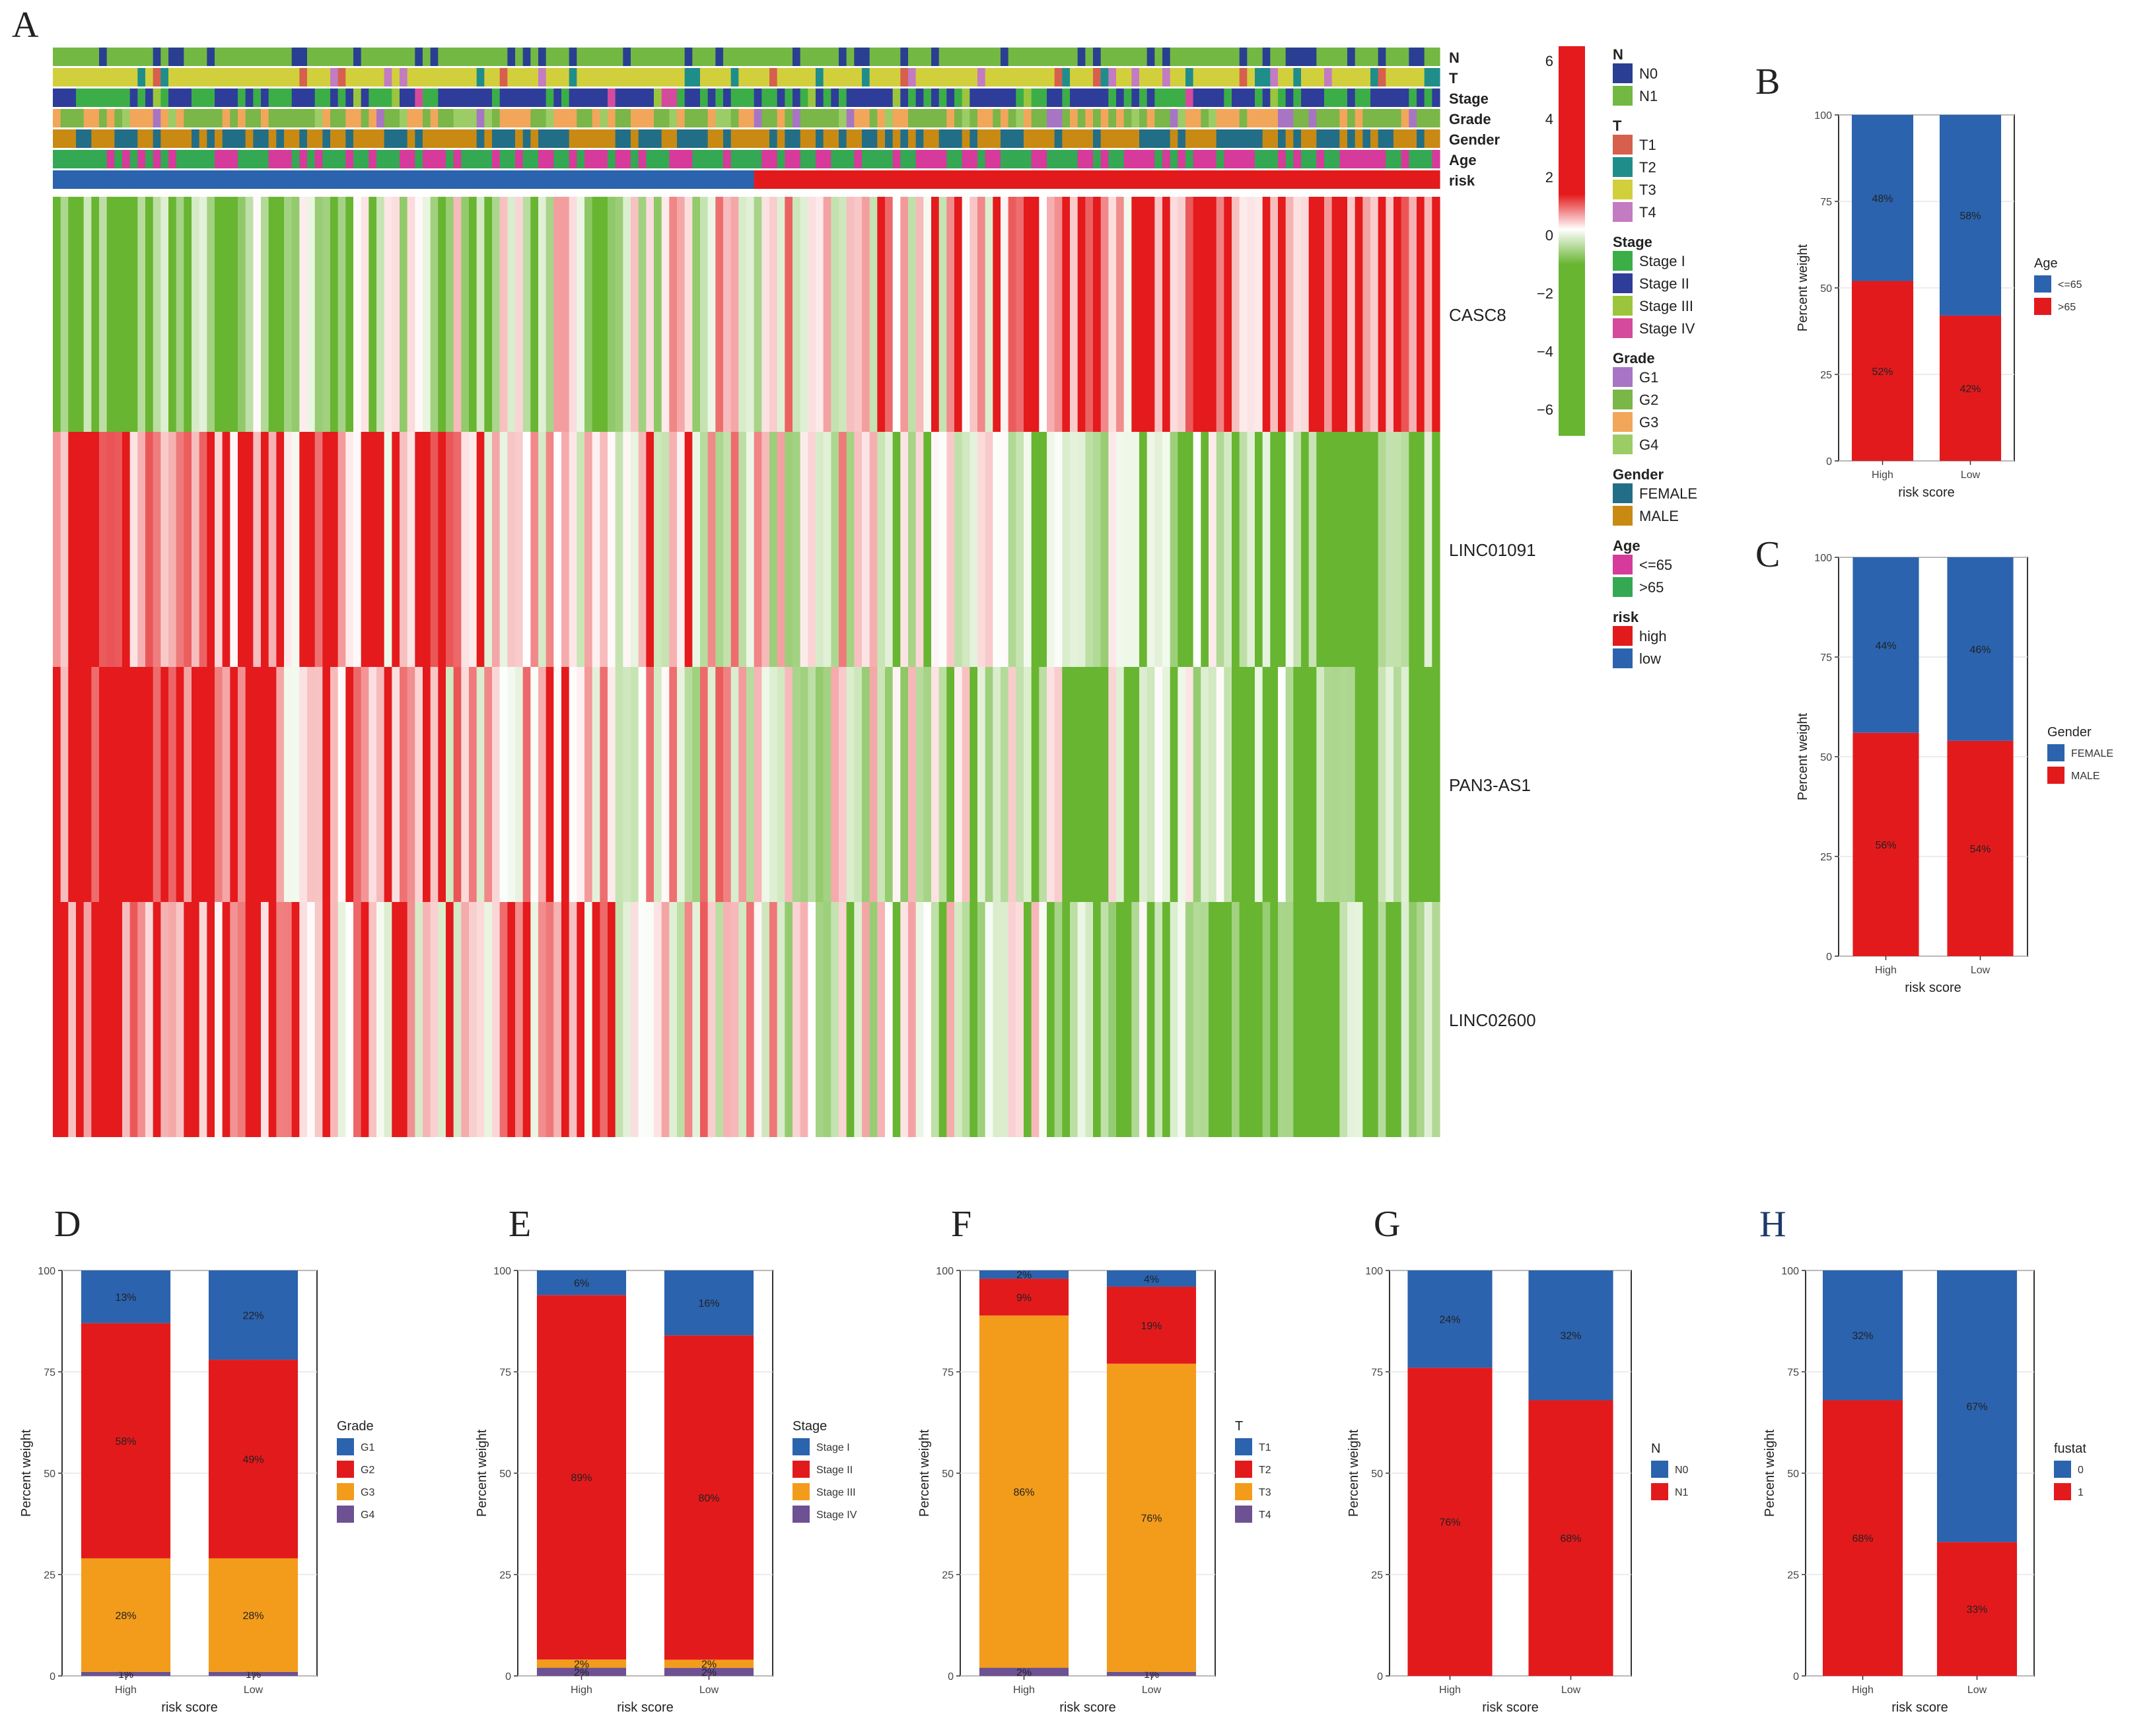 This screenshot has height=1736, width=2151. I want to click on bar-segment, so click(709, 1663).